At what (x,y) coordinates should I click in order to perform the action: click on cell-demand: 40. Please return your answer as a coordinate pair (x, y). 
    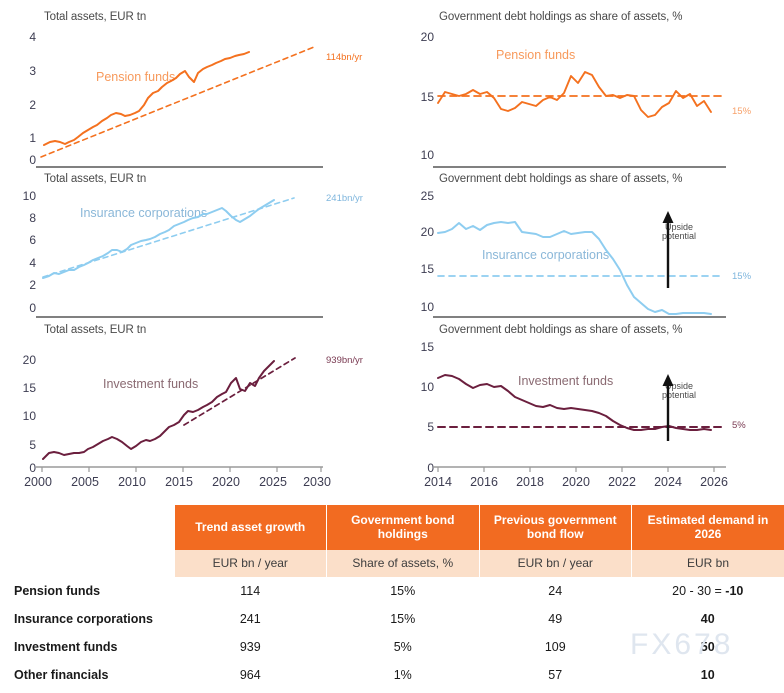
    Looking at the image, I should click on (708, 619).